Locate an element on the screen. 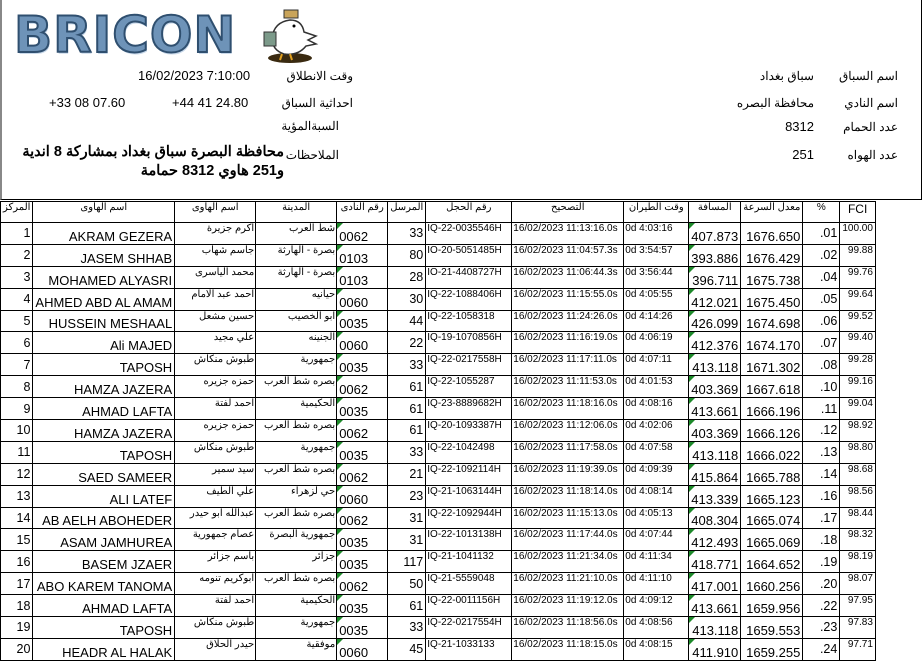  fci-value: 98.44 is located at coordinates (860, 513).